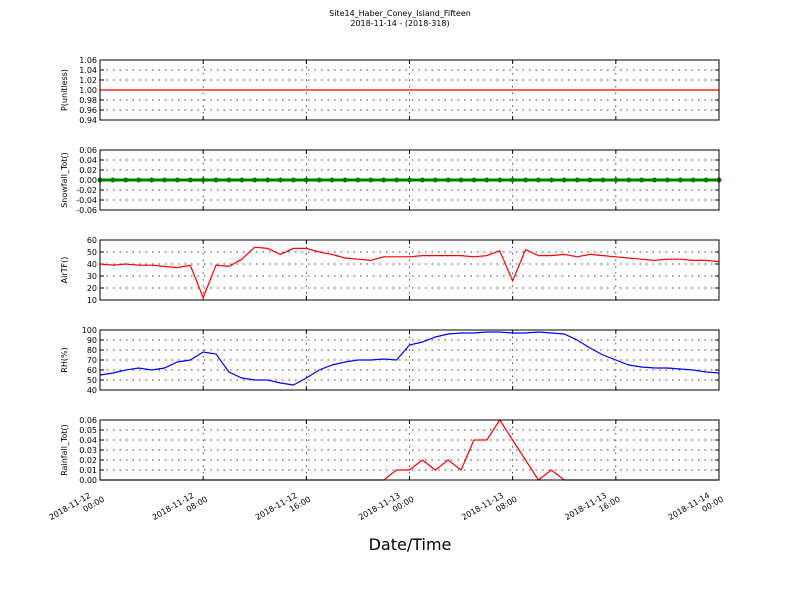 The height and width of the screenshot is (600, 800). I want to click on y-tick-label: 20, so click(92, 288).